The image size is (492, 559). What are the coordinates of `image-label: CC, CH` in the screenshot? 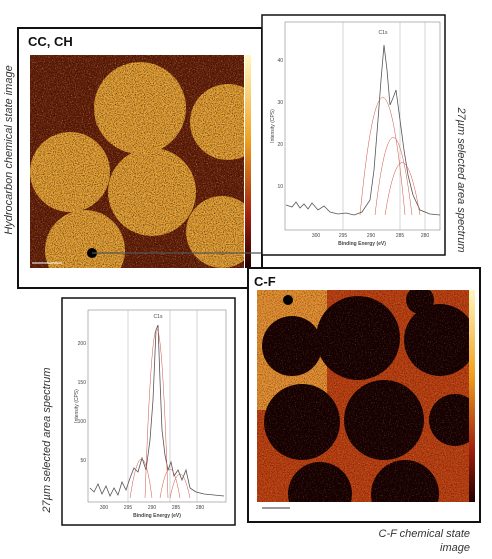 It's located at (50, 41).